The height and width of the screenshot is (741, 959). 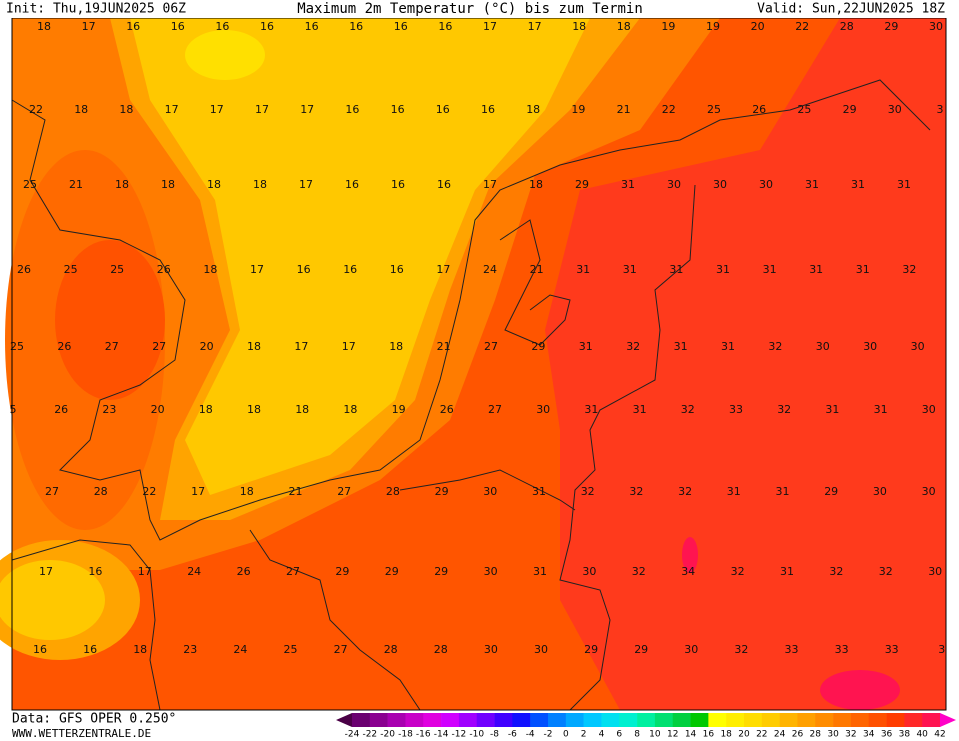 What do you see at coordinates (566, 735) in the screenshot?
I see `colorbar-tick-label: 0` at bounding box center [566, 735].